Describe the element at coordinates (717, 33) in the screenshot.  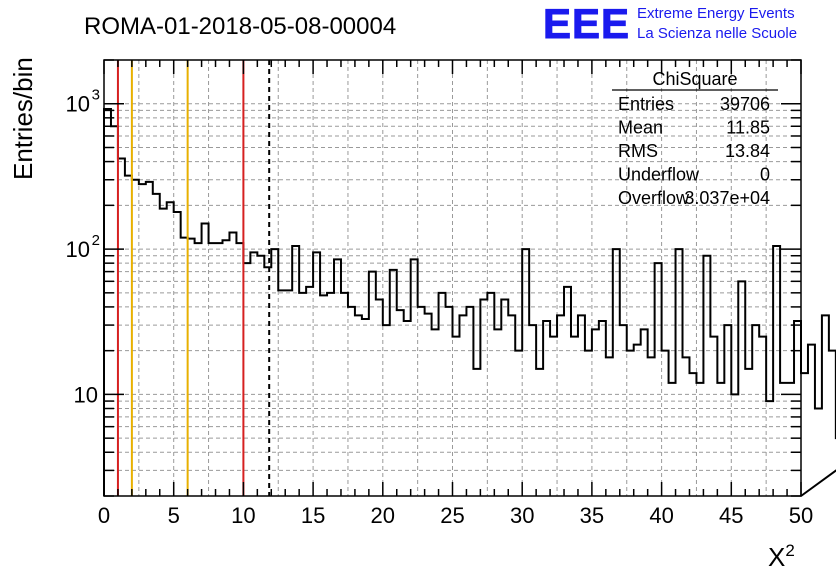
I see `logo-line2: La Scienza nelle Scuole` at that location.